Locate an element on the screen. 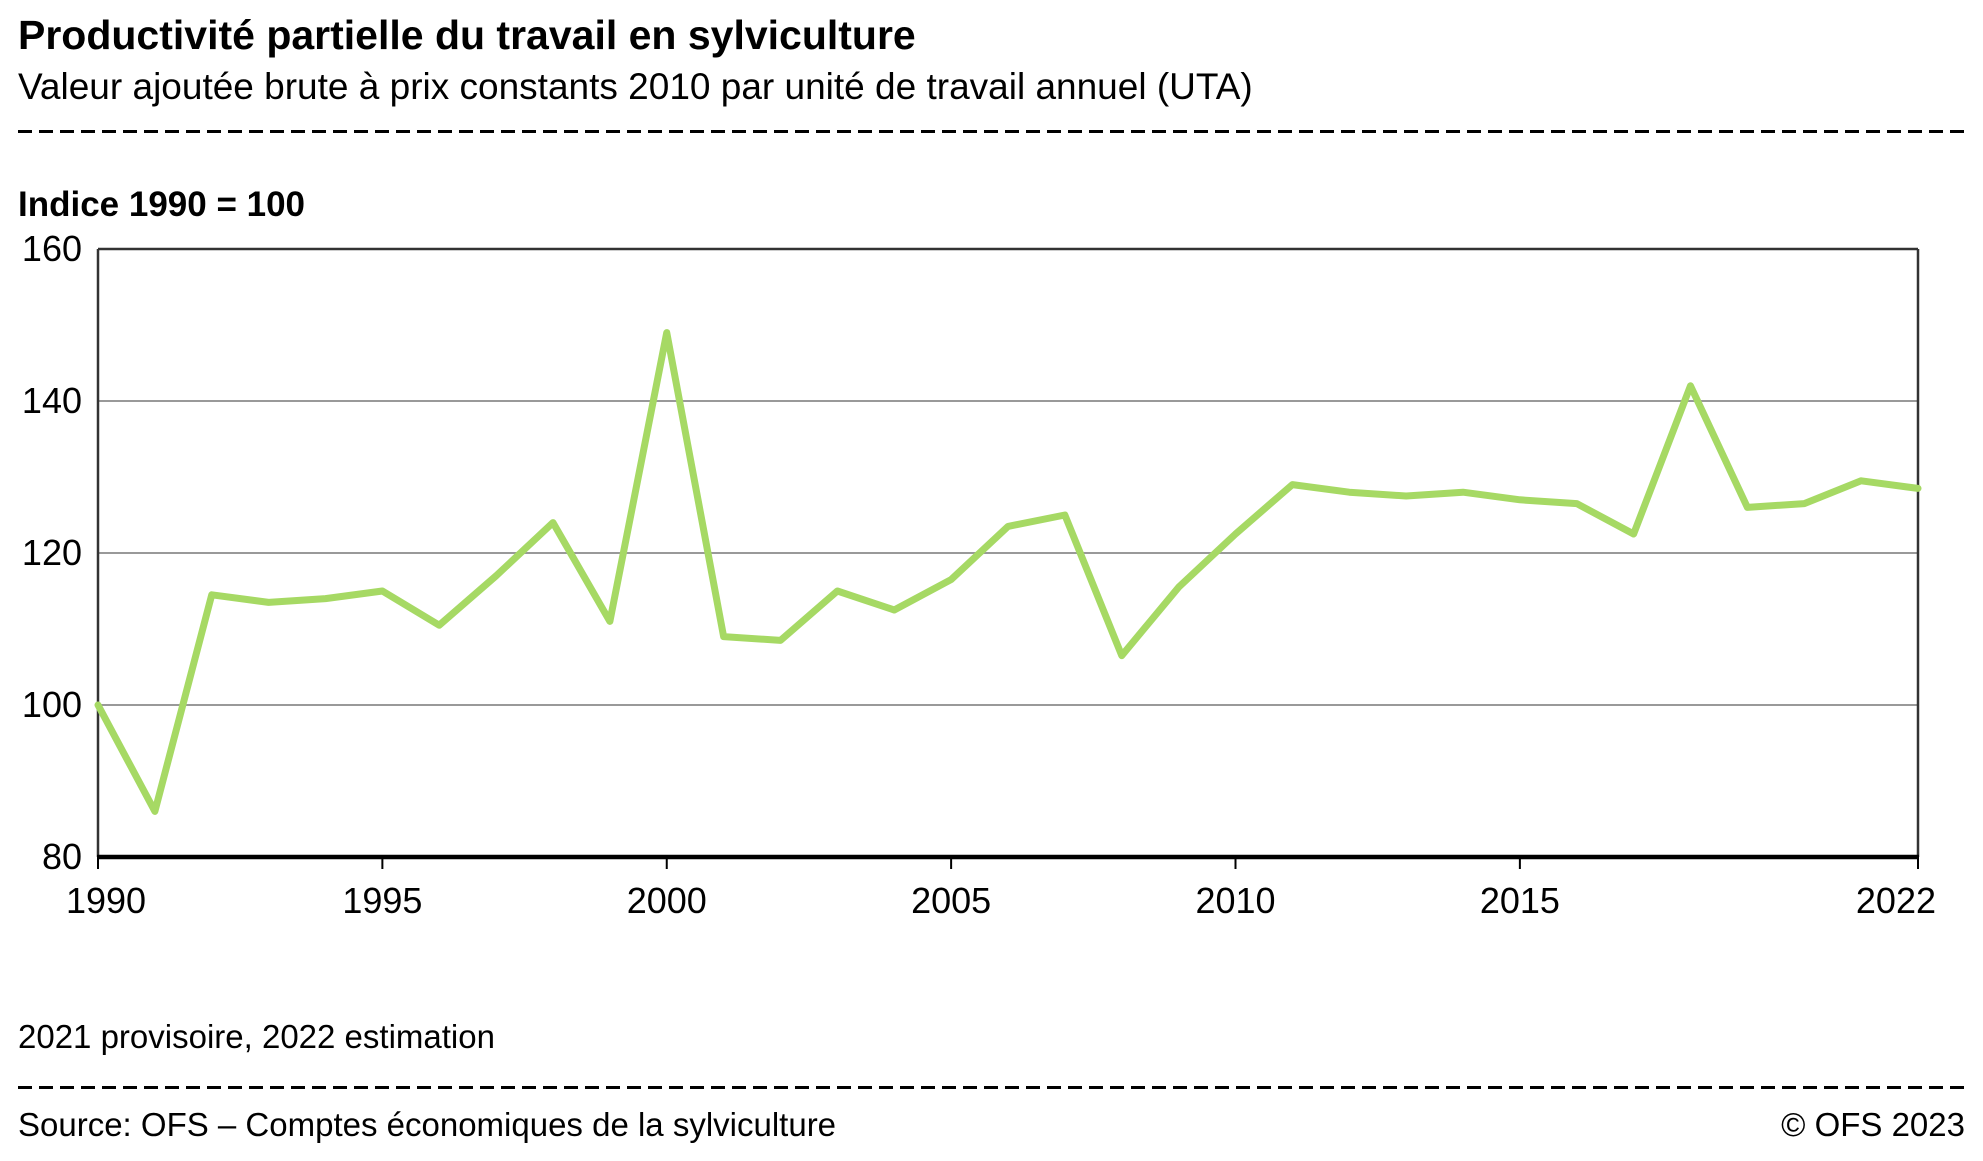 Image resolution: width=1983 pixels, height=1161 pixels. bottom-divider is located at coordinates (991, 1087).